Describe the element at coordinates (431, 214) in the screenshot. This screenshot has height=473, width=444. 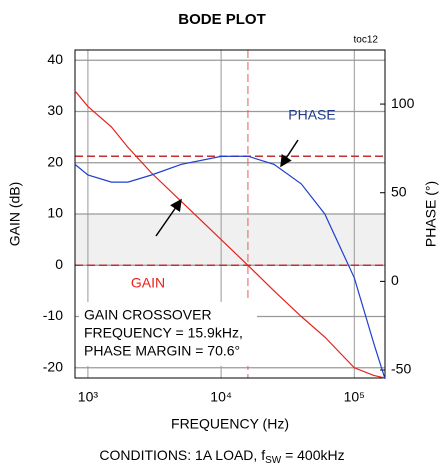
I see `y2-axis-label: PHASE (°)` at that location.